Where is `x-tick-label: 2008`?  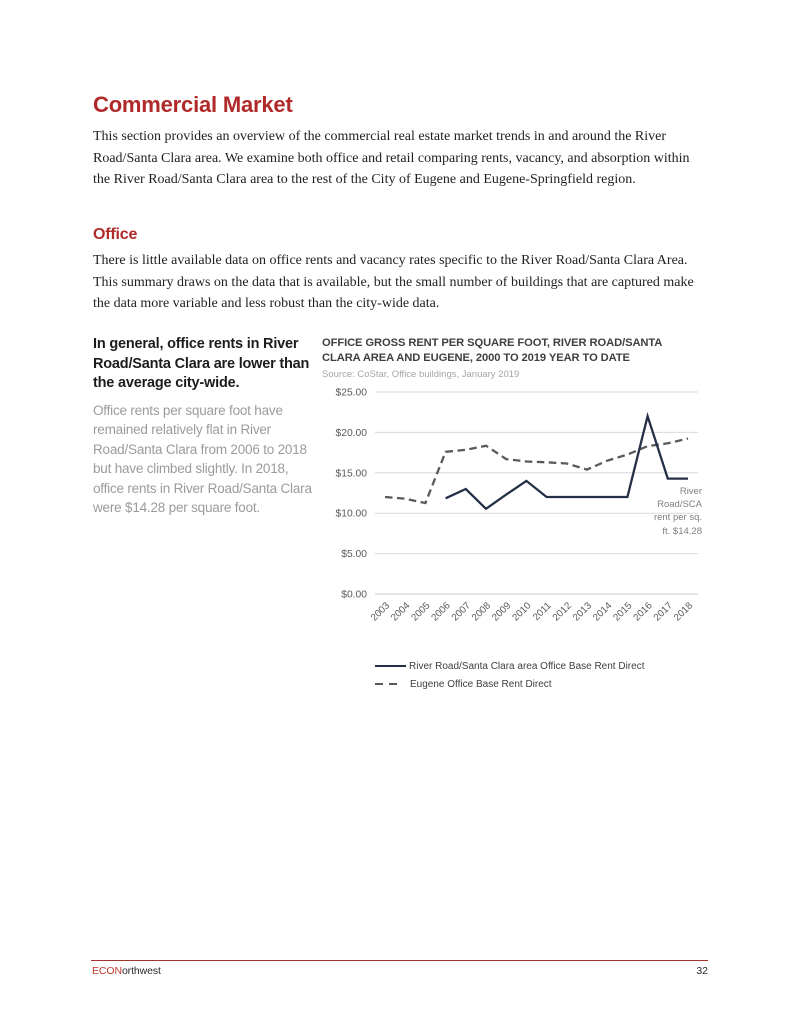 x-tick-label: 2008 is located at coordinates (482, 612).